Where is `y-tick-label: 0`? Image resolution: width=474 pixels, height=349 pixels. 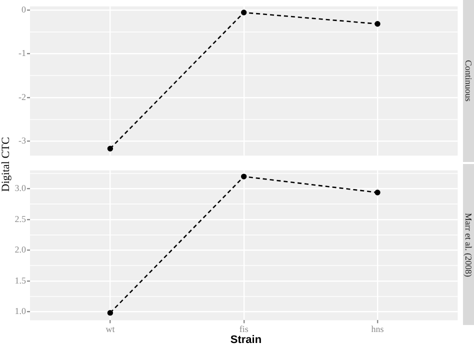
y-tick-label: 0 is located at coordinates (24, 9).